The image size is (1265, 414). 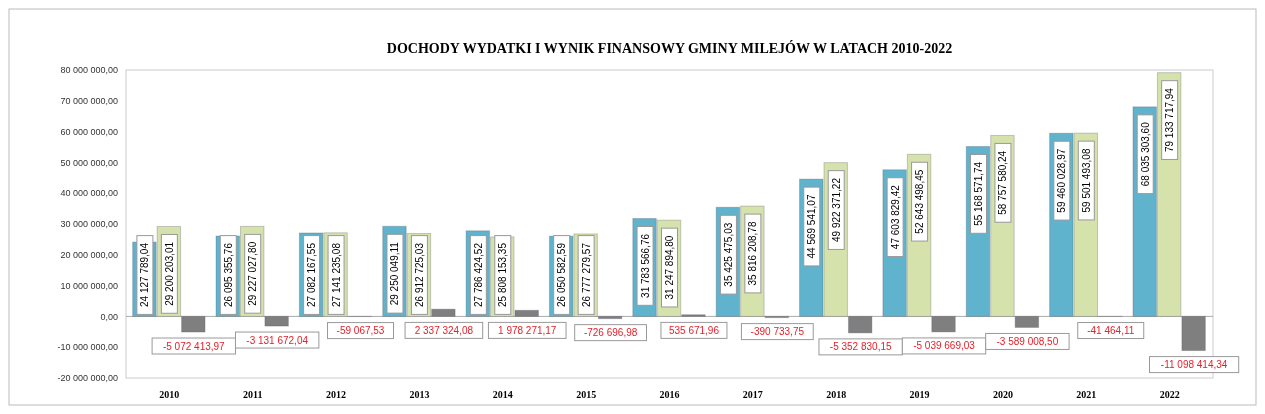 I want to click on data-label: -3 589 008,50, so click(x=1027, y=341).